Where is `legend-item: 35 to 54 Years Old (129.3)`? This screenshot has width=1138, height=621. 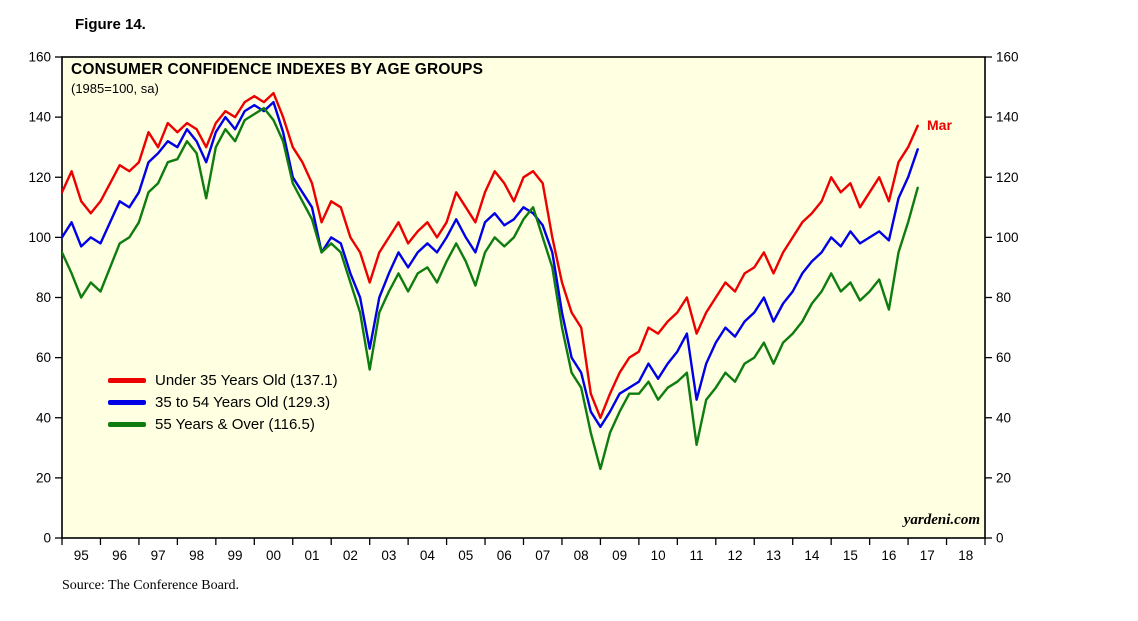 legend-item: 35 to 54 Years Old (129.3) is located at coordinates (223, 402).